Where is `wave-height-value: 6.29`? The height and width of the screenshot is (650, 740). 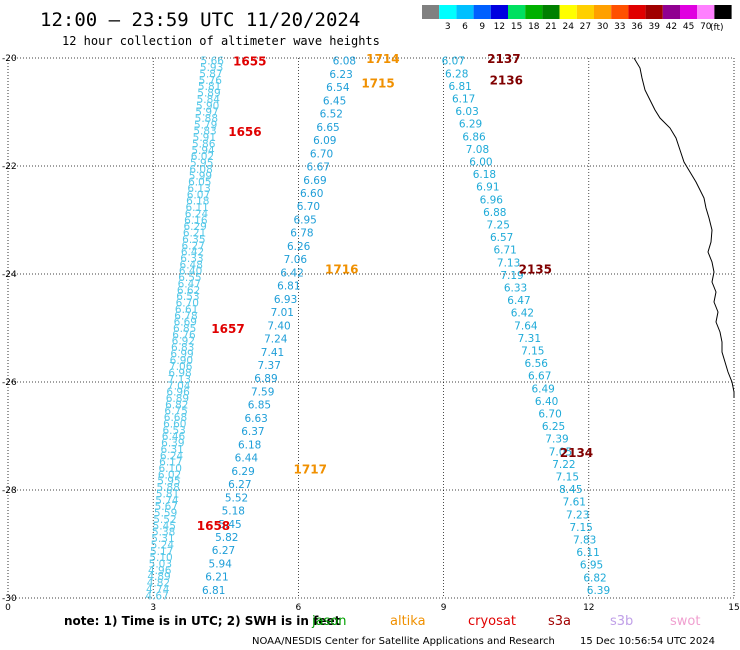 wave-height-value: 6.29 is located at coordinates (470, 125).